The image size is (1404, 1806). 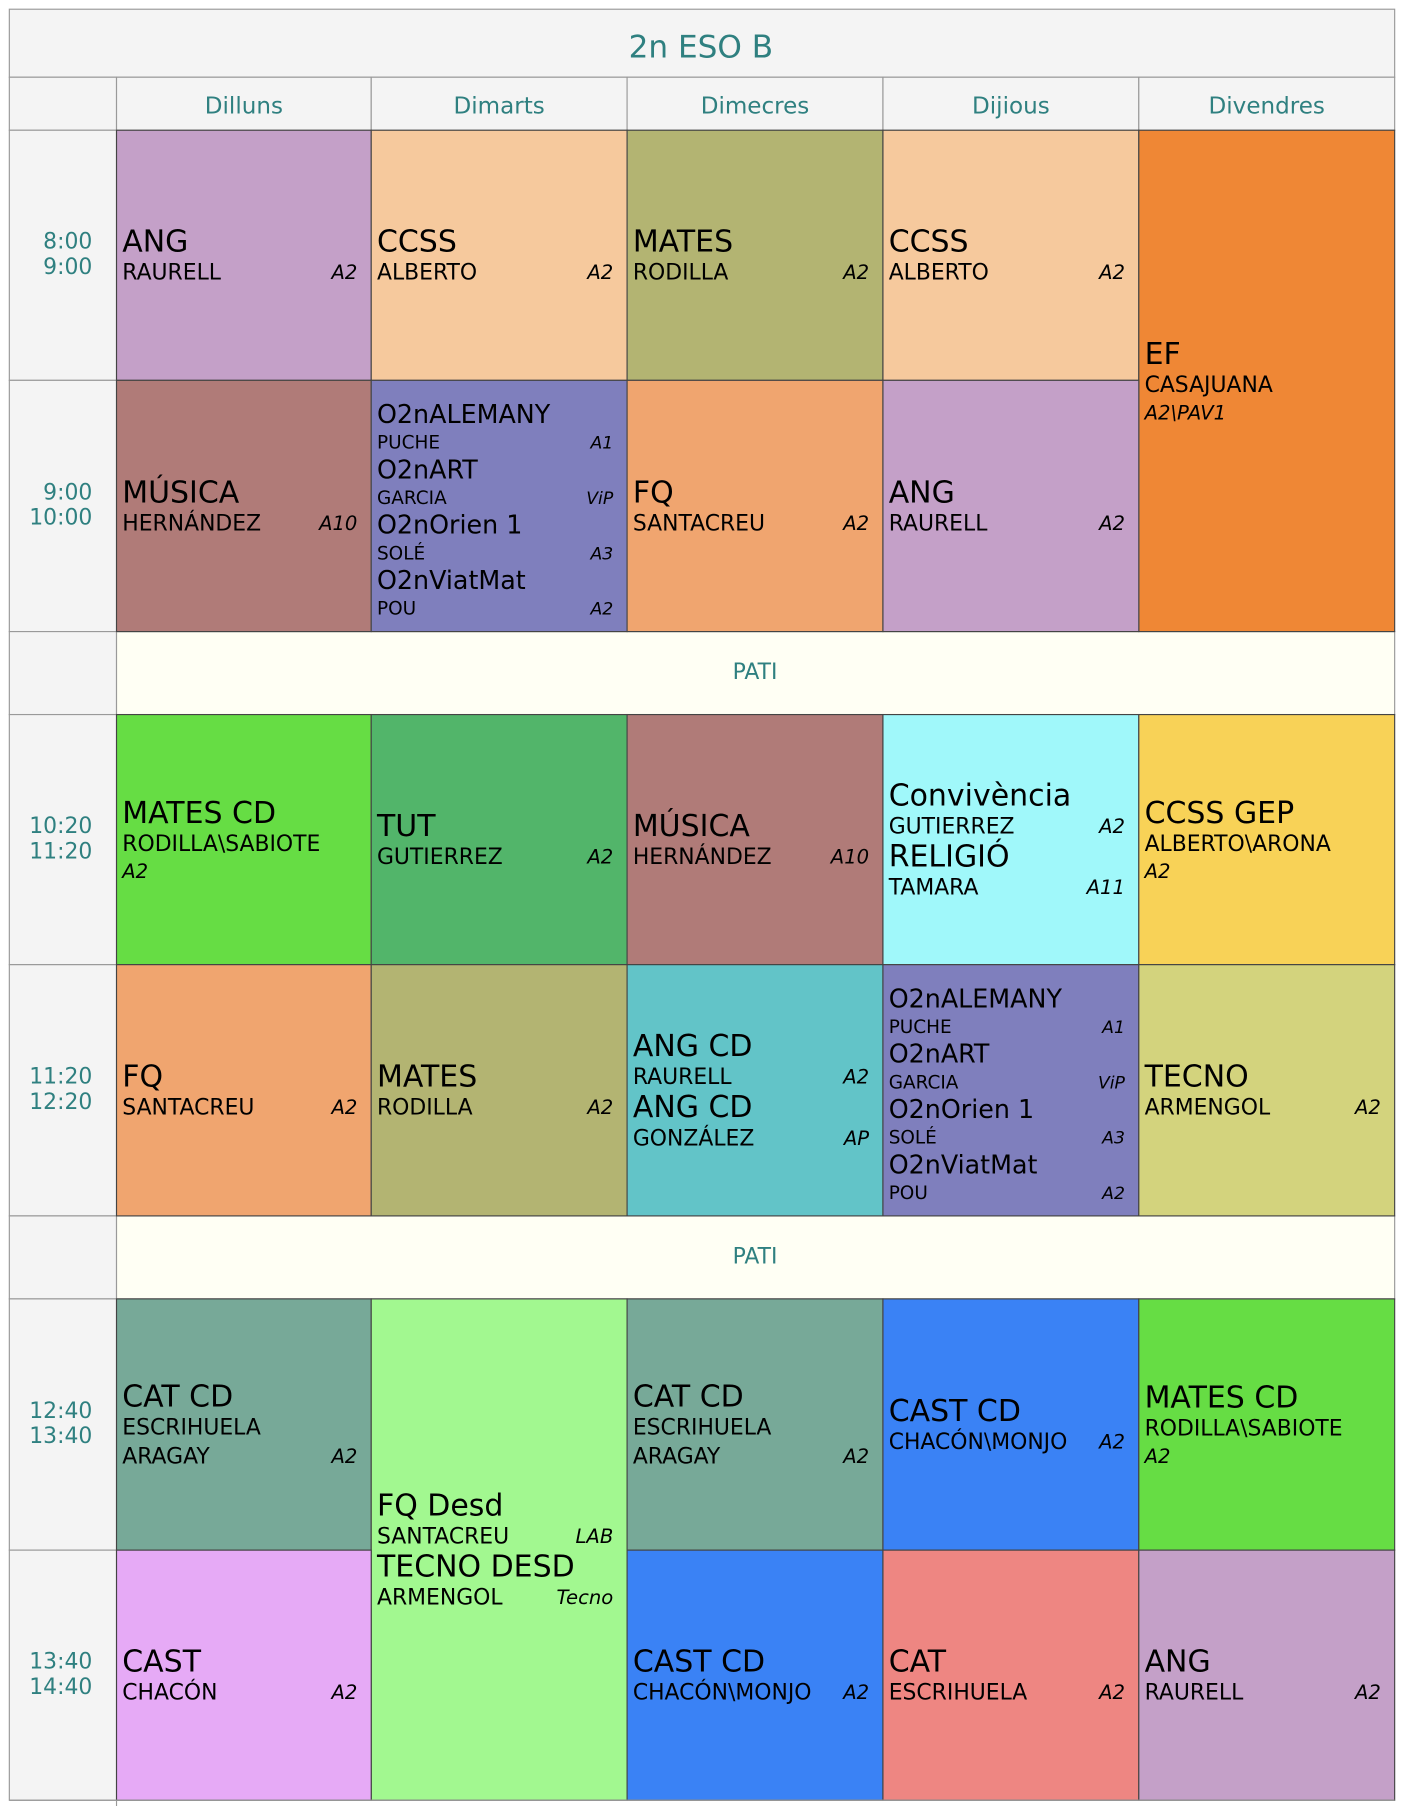 What do you see at coordinates (60, 1077) in the screenshot?
I see `time-start: 11:20` at bounding box center [60, 1077].